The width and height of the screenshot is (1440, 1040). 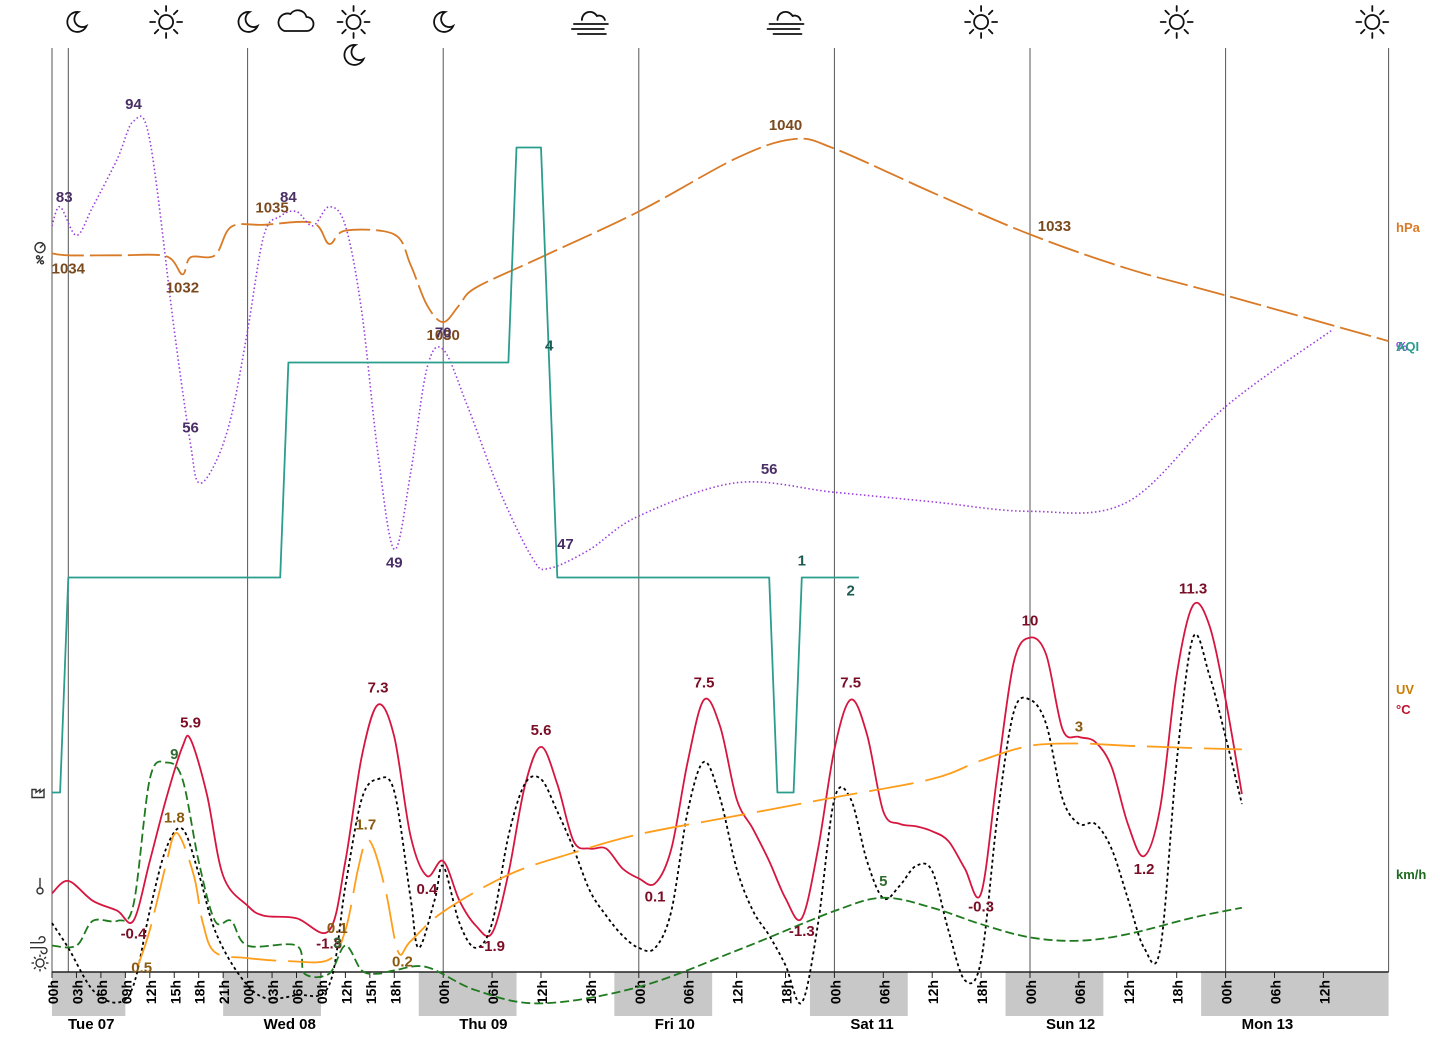 I want to click on data-label: 5.9, so click(x=190, y=722).